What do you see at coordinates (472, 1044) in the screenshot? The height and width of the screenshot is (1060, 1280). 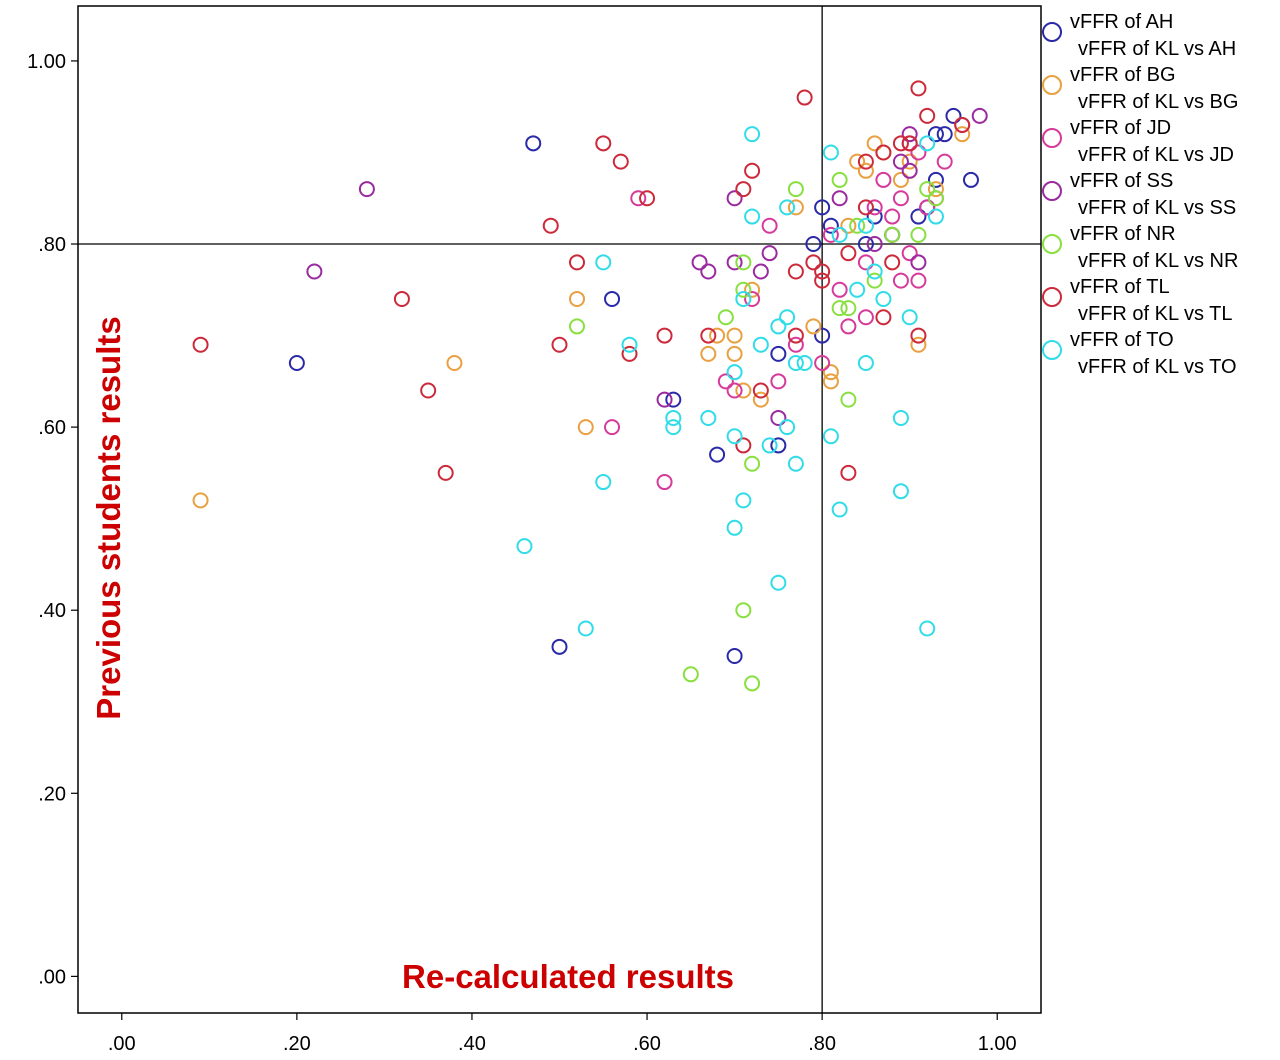 I see `x-tick-label: .40` at bounding box center [472, 1044].